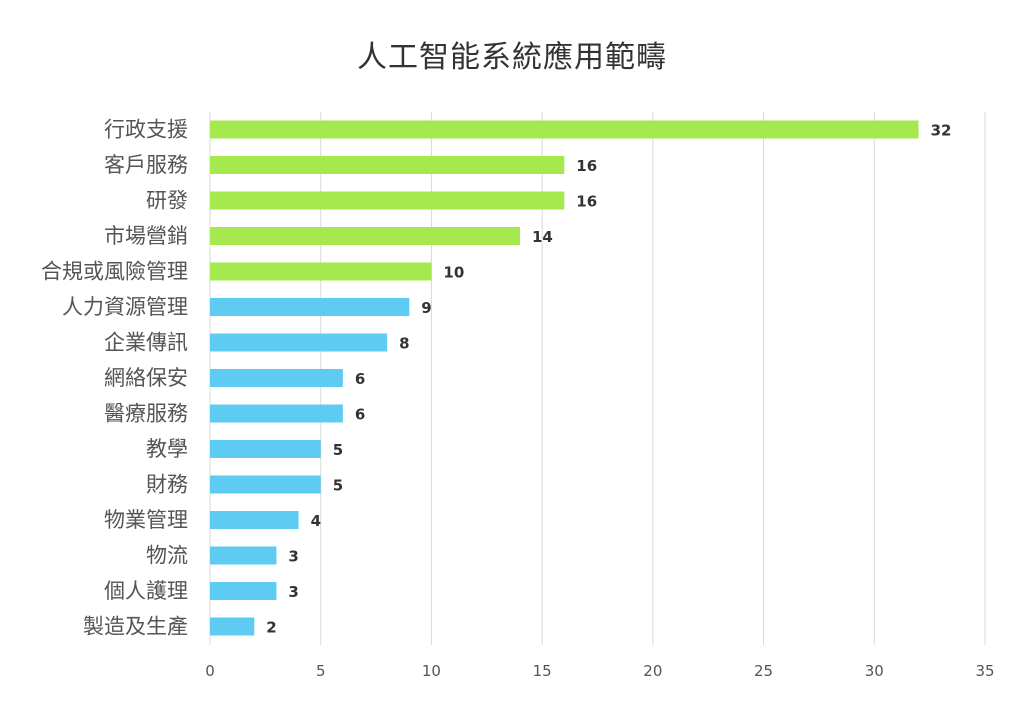  Describe the element at coordinates (316, 521) in the screenshot. I see `data-label: 4` at that location.